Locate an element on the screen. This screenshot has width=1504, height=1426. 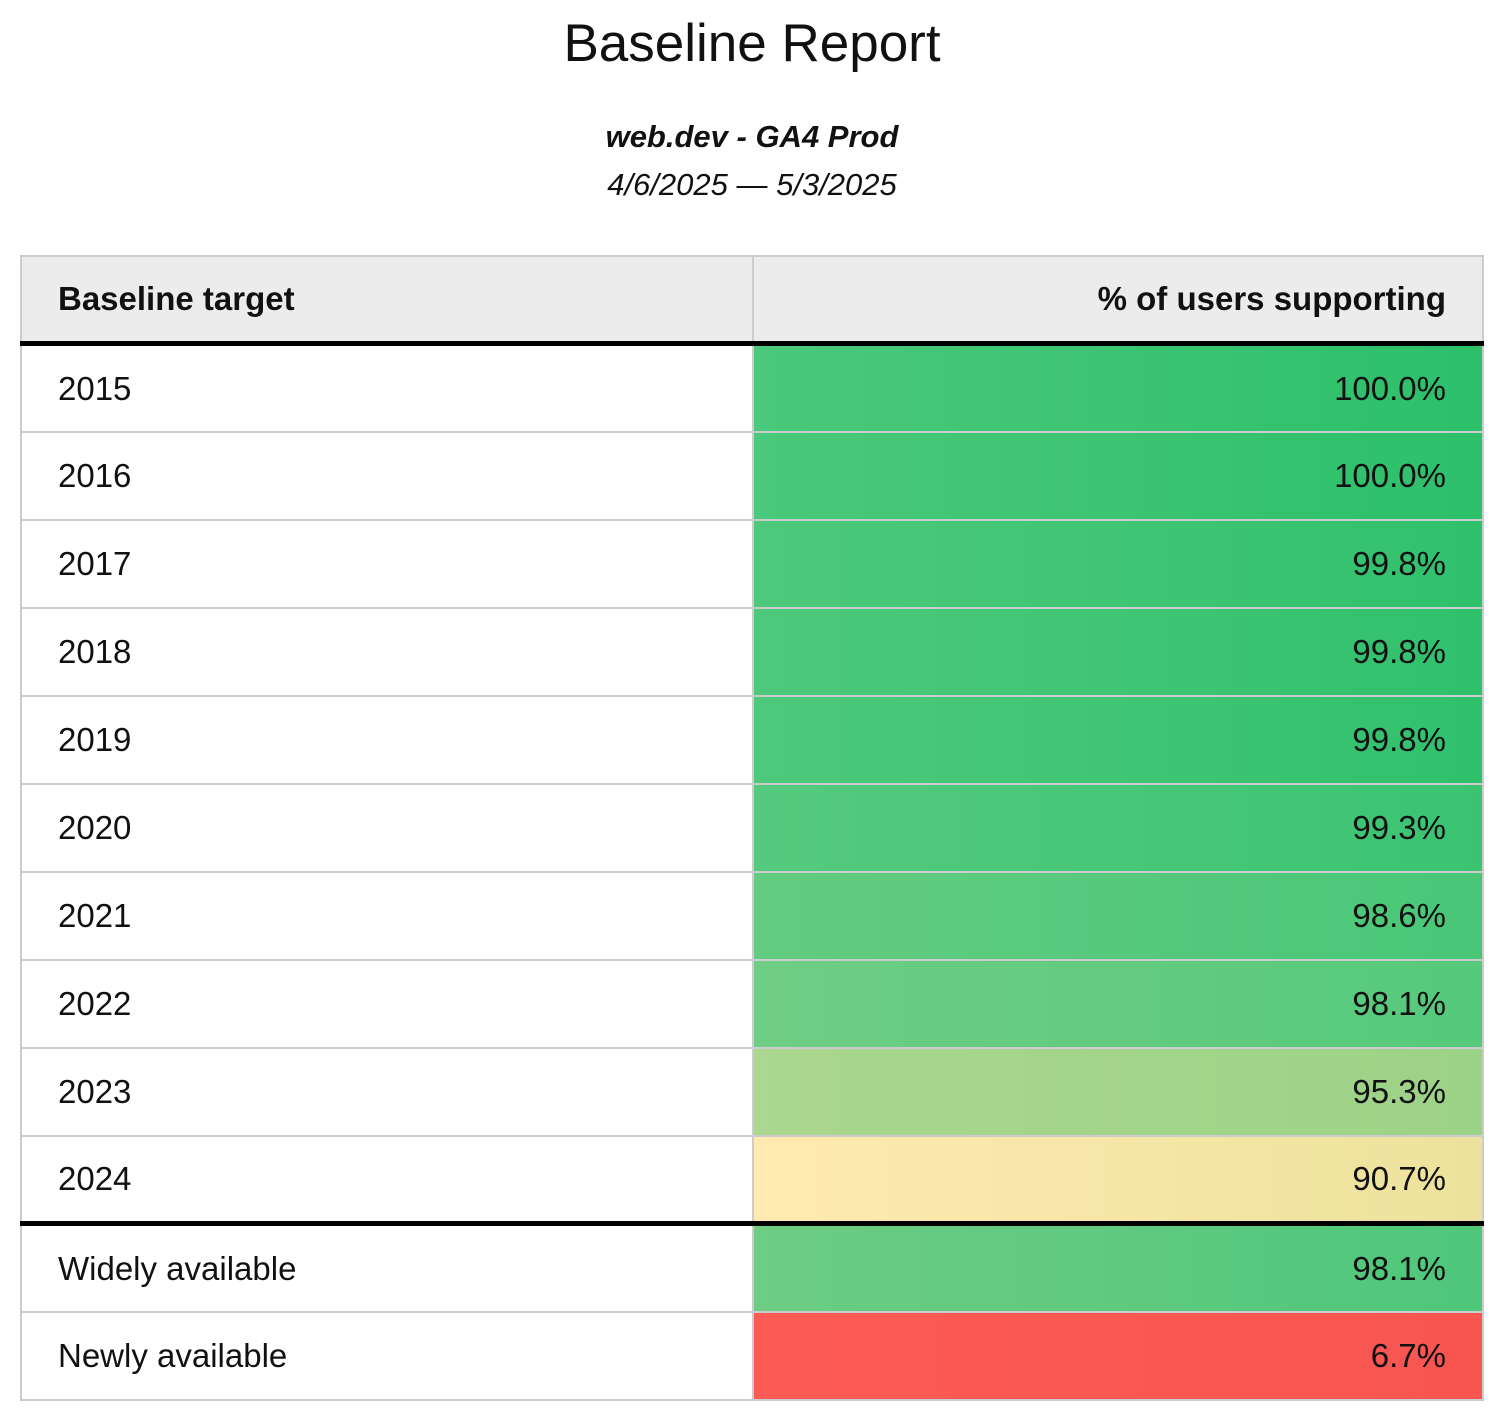
table-row: Newly available 6.7% is located at coordinates (752, 1355).